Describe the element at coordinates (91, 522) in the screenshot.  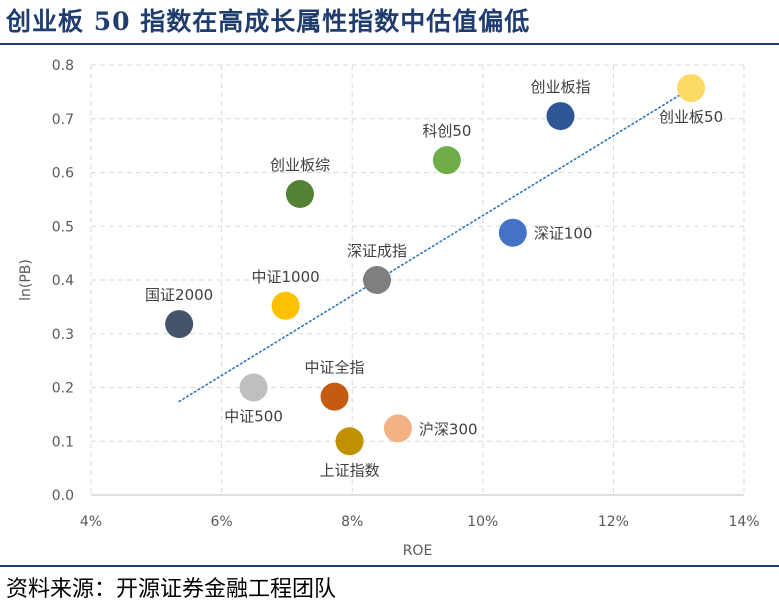
I see `x-tick-label: 4%` at that location.